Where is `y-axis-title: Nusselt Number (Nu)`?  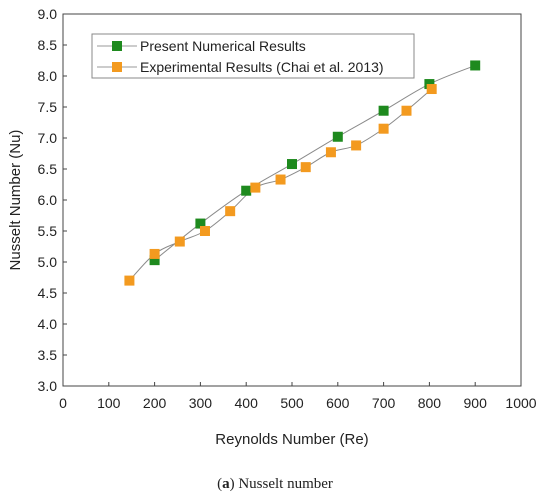 y-axis-title: Nusselt Number (Nu) is located at coordinates (15, 200).